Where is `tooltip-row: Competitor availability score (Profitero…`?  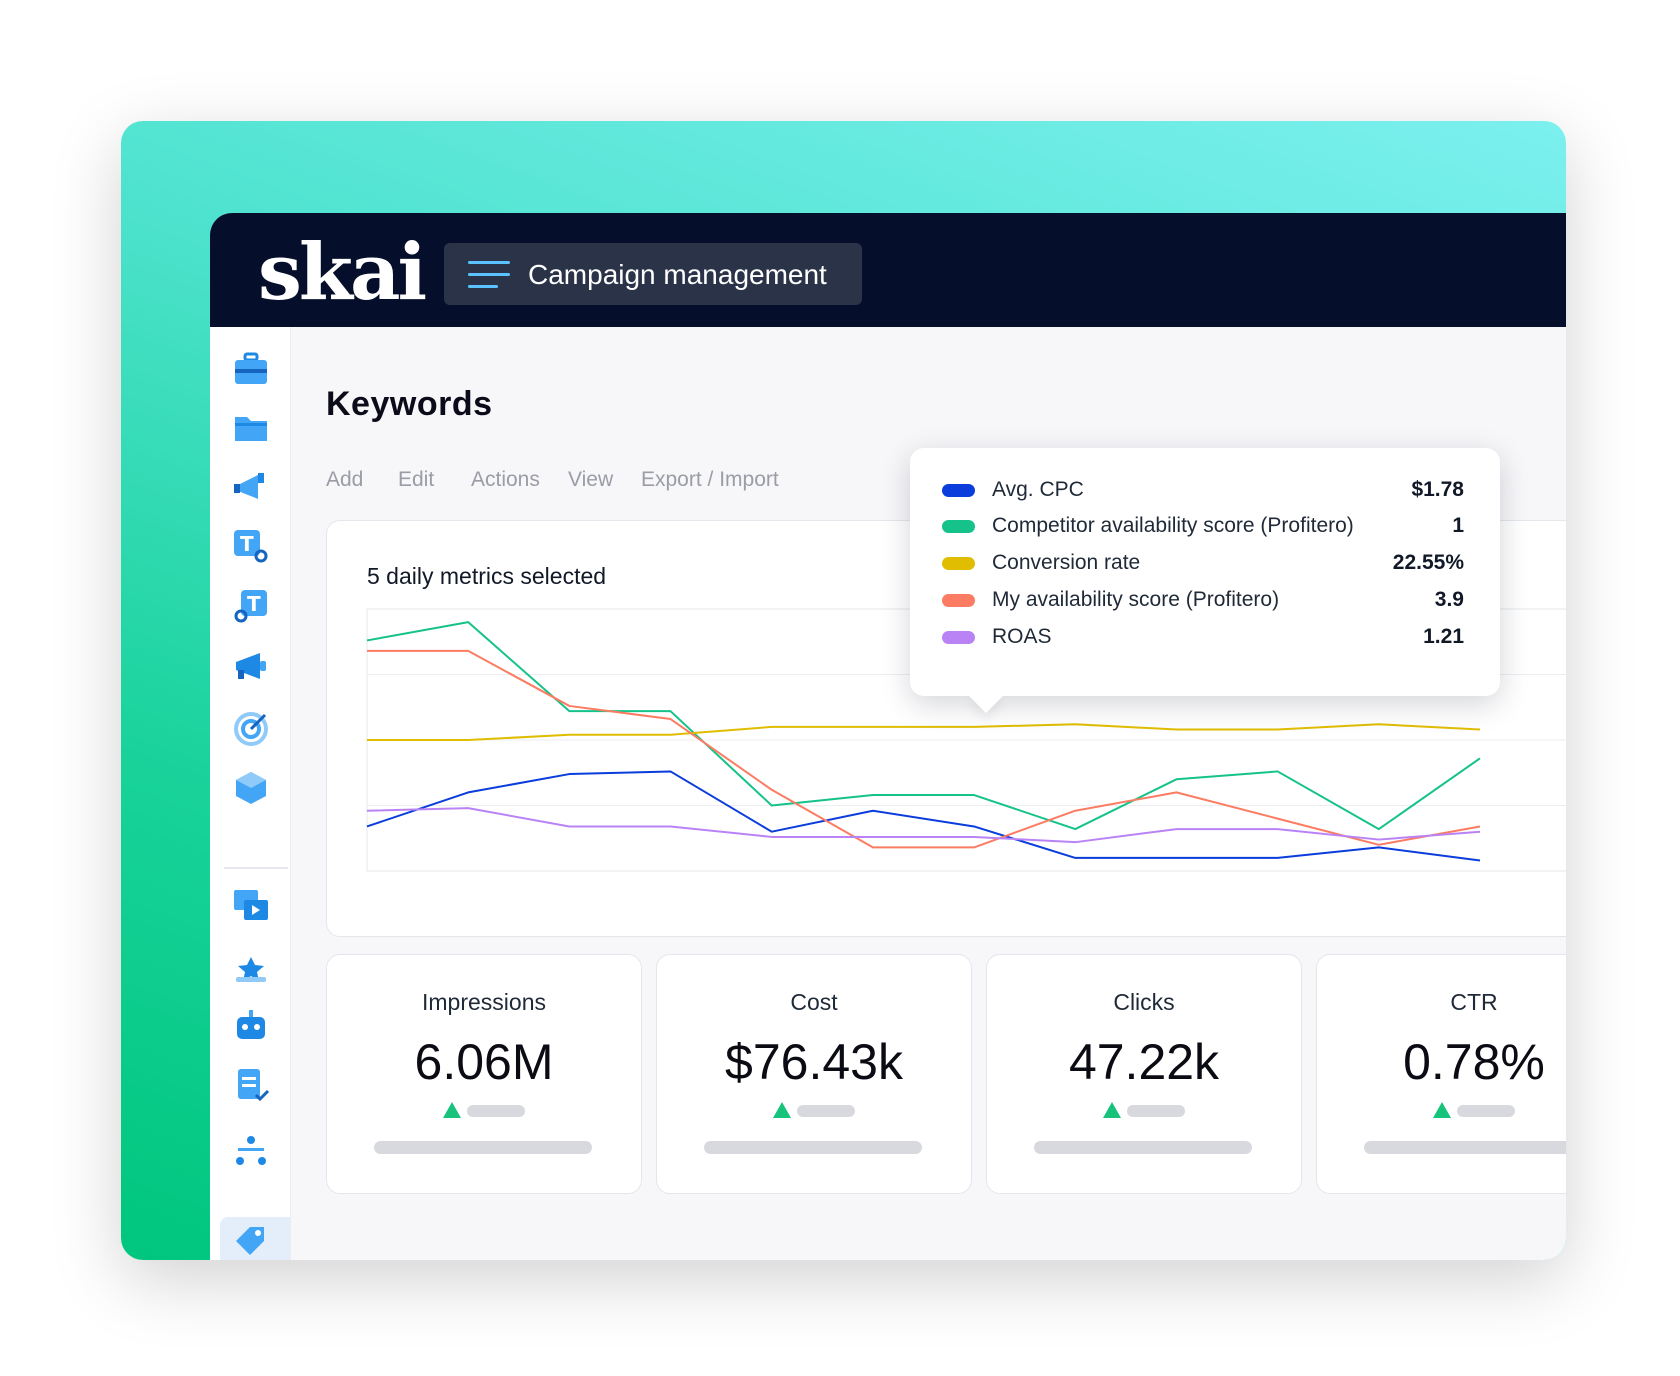
tooltip-row: Competitor availability score (Profitero… is located at coordinates (1203, 527).